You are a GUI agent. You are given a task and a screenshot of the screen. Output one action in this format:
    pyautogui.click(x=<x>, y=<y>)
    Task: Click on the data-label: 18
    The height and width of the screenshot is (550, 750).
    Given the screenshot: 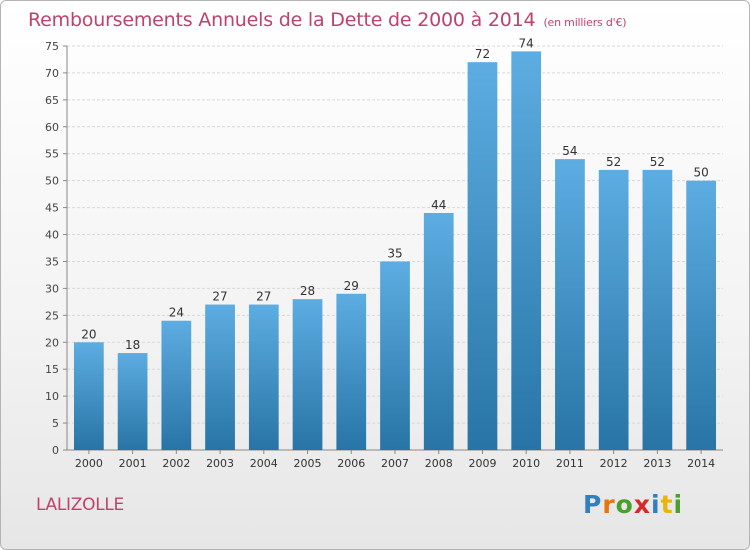 What is the action you would take?
    pyautogui.click(x=132, y=345)
    